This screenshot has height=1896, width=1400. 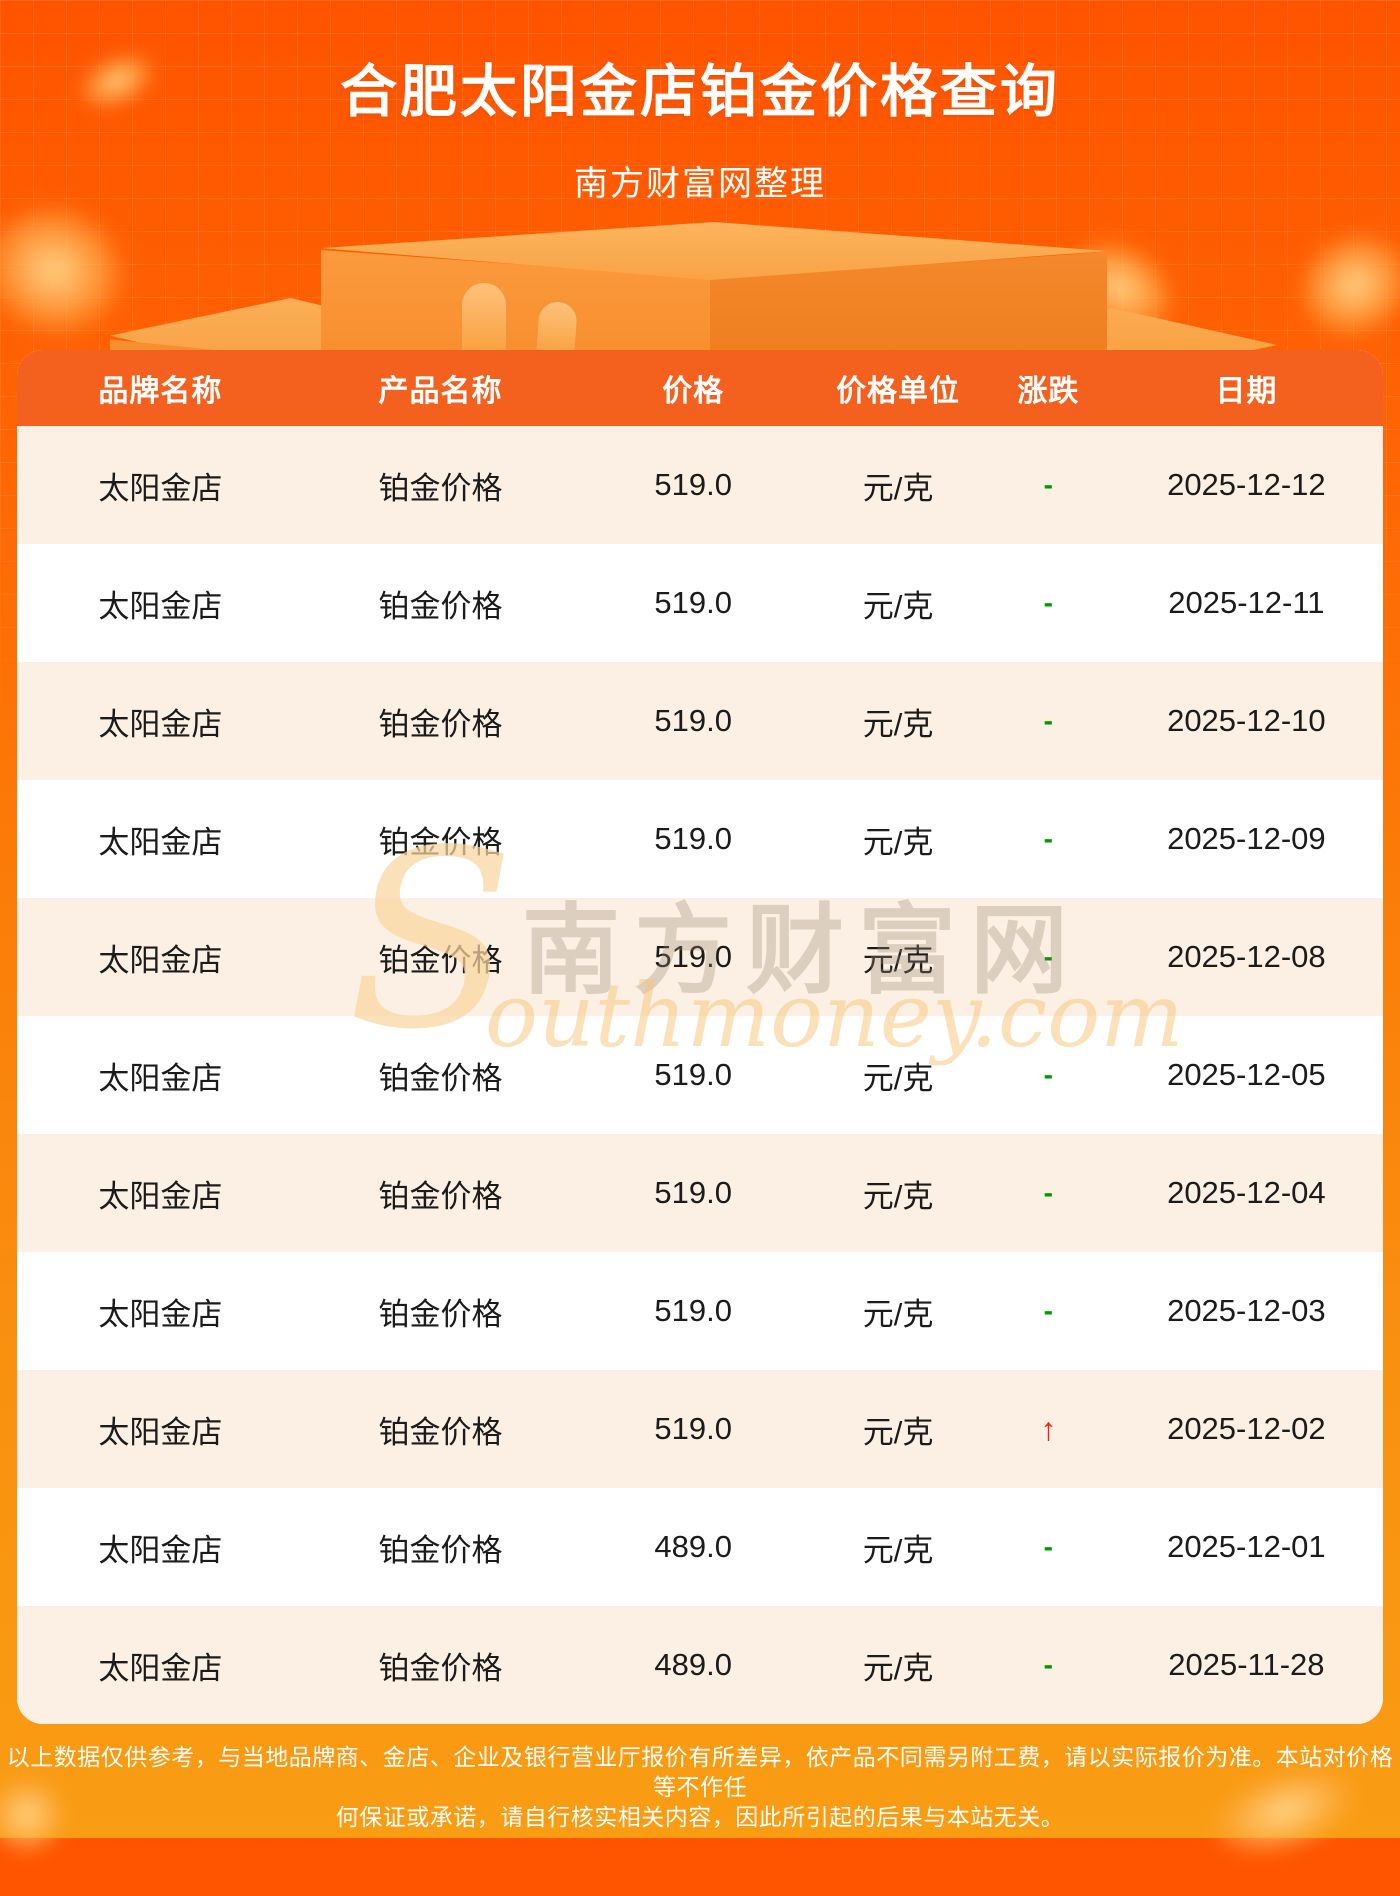 What do you see at coordinates (1246, 1074) in the screenshot?
I see `cell-date: 2025-12-05` at bounding box center [1246, 1074].